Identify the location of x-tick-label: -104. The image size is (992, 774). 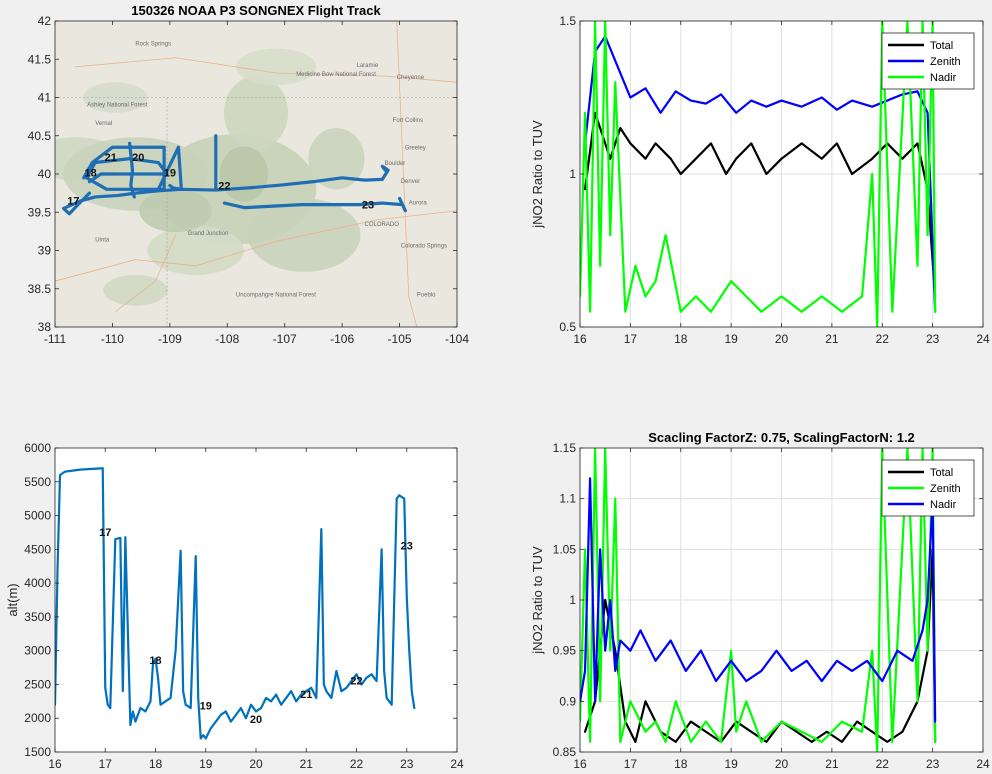
(457, 339).